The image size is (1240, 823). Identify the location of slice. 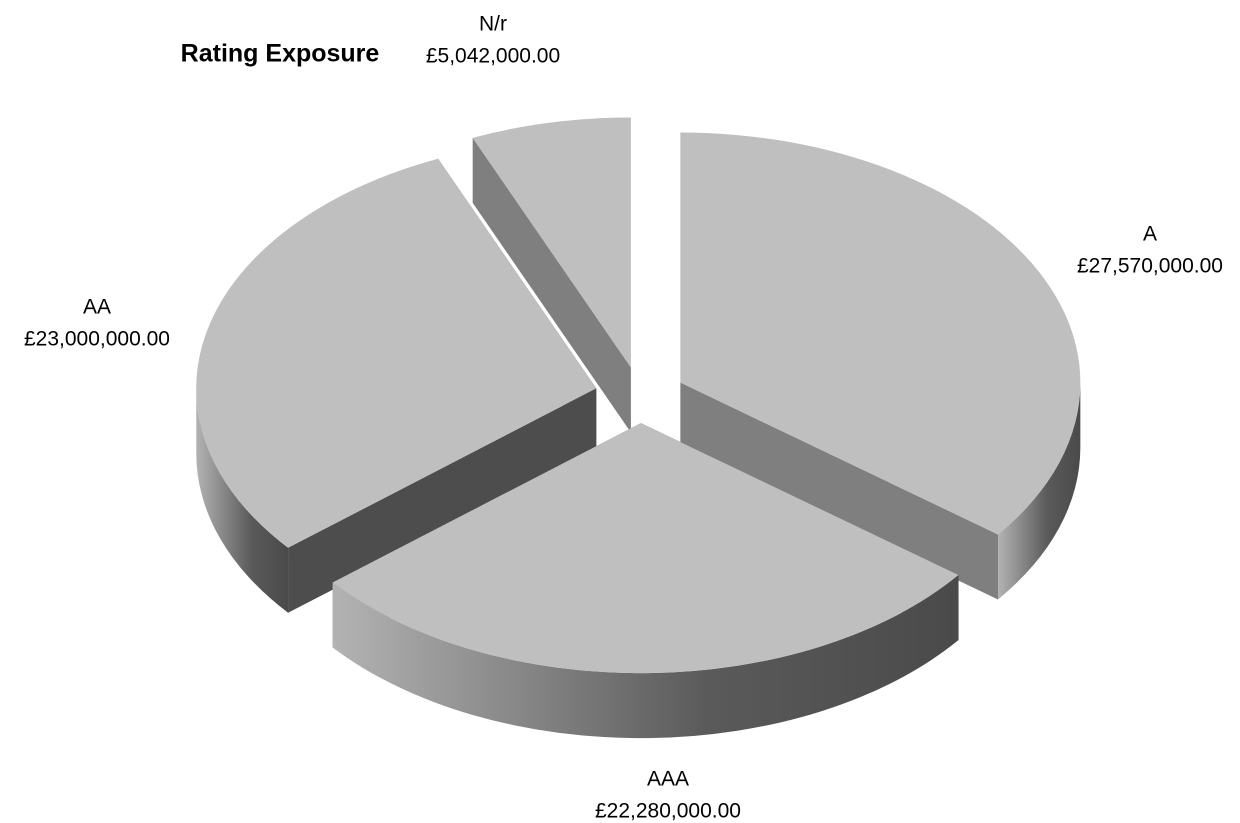
(551, 275).